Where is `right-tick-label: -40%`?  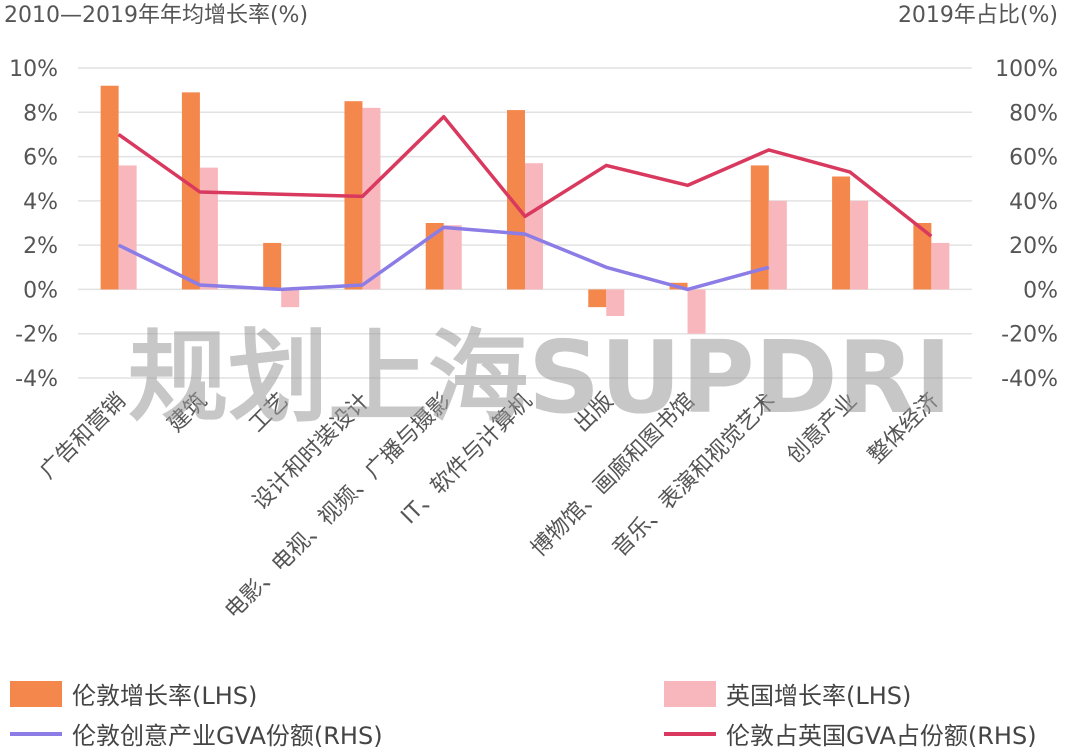 right-tick-label: -40% is located at coordinates (1029, 379).